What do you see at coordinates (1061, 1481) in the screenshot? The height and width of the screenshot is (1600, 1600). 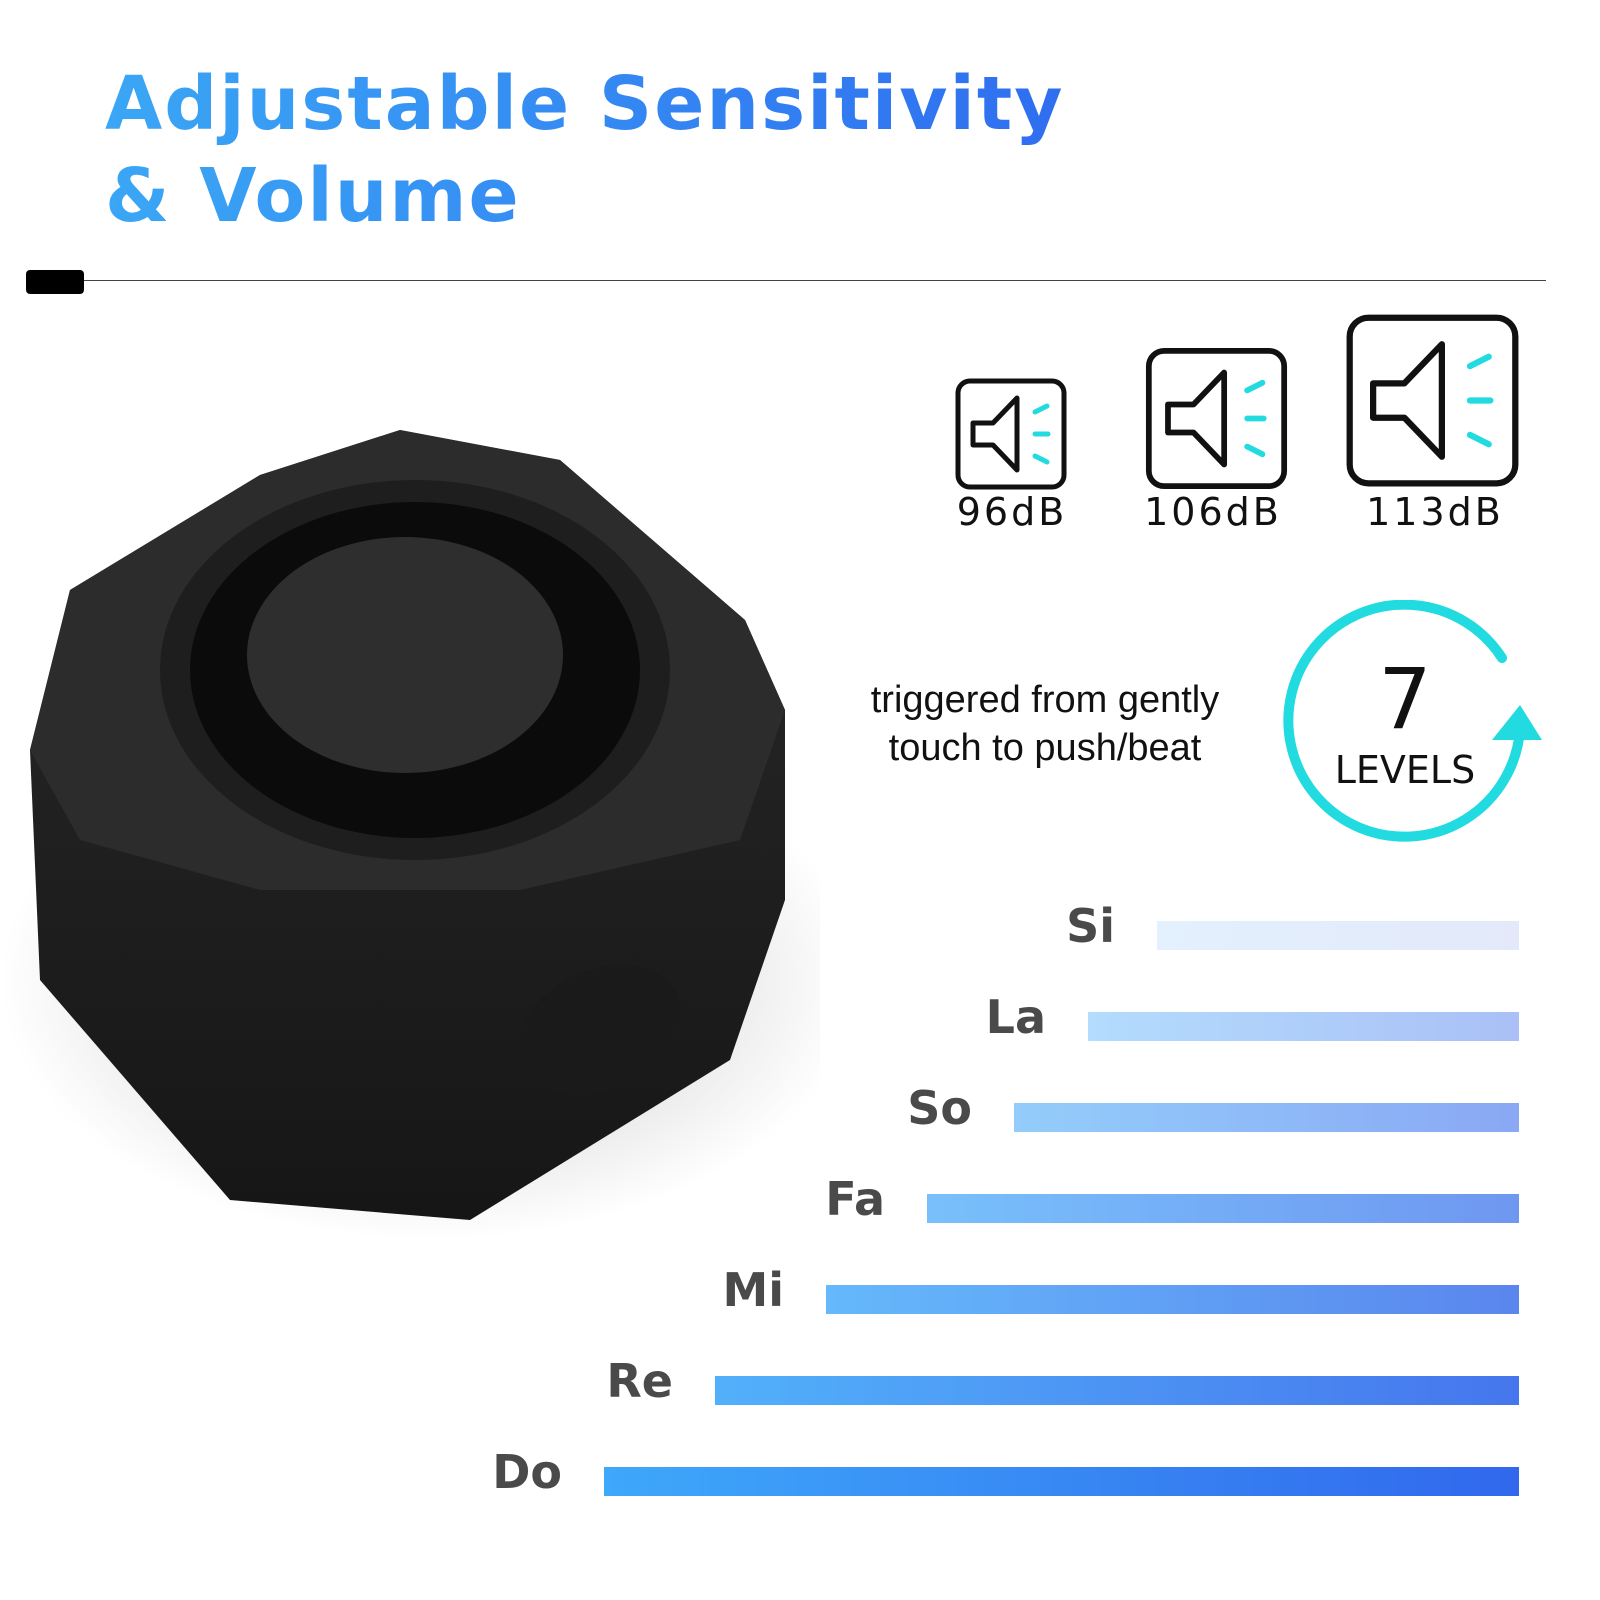 I see `note-bar-do` at bounding box center [1061, 1481].